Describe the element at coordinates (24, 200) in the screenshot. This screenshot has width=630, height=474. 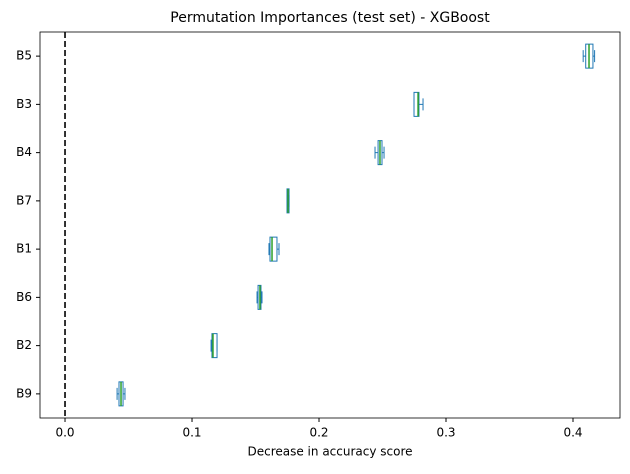
I see `y-tick-label: B7` at that location.